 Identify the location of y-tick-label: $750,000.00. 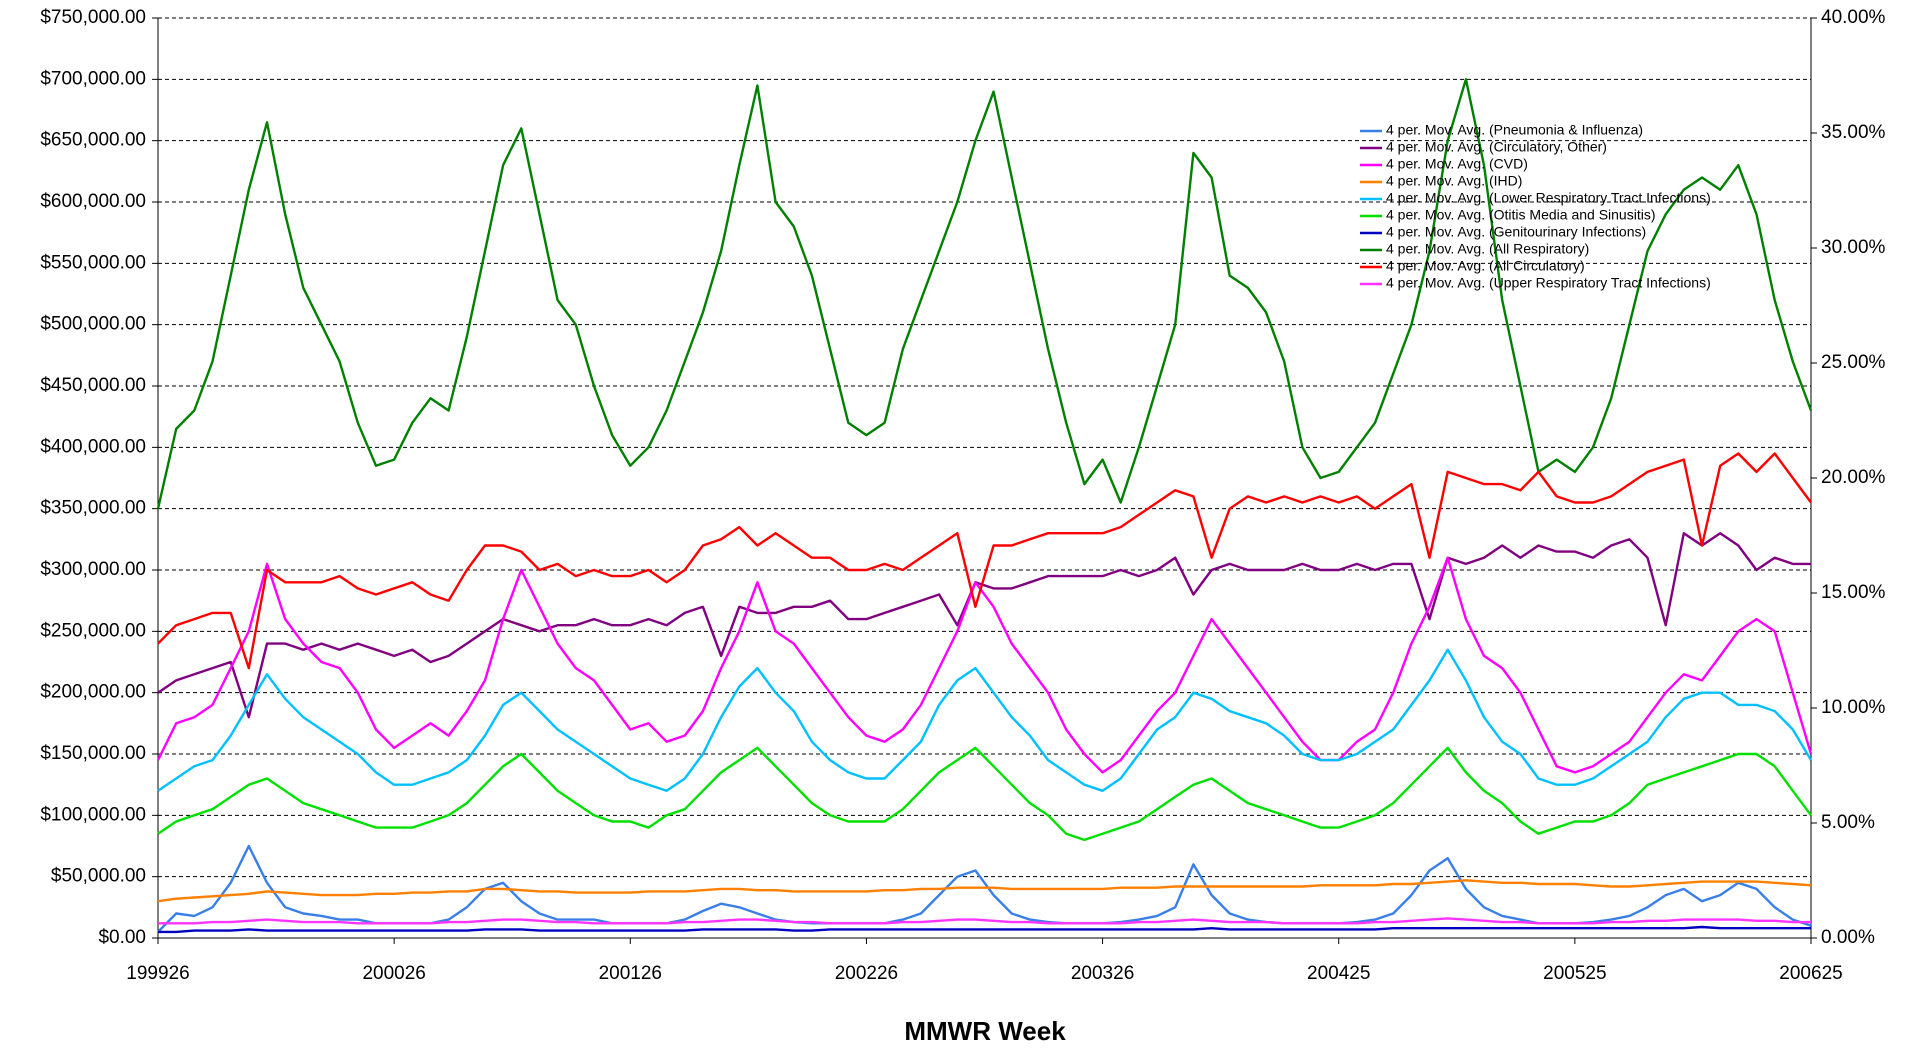
(93, 17).